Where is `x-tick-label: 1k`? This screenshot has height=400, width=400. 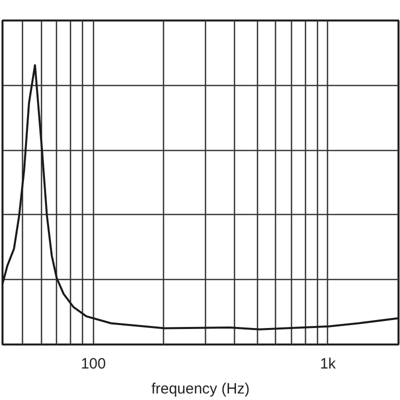
x-tick-label: 1k is located at coordinates (328, 364).